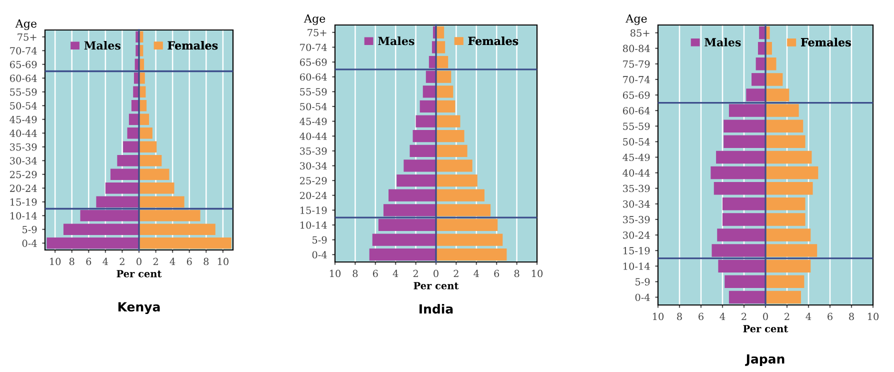 This screenshot has width=894, height=372. What do you see at coordinates (23, 78) in the screenshot?
I see `y-tick-label: 60-64` at bounding box center [23, 78].